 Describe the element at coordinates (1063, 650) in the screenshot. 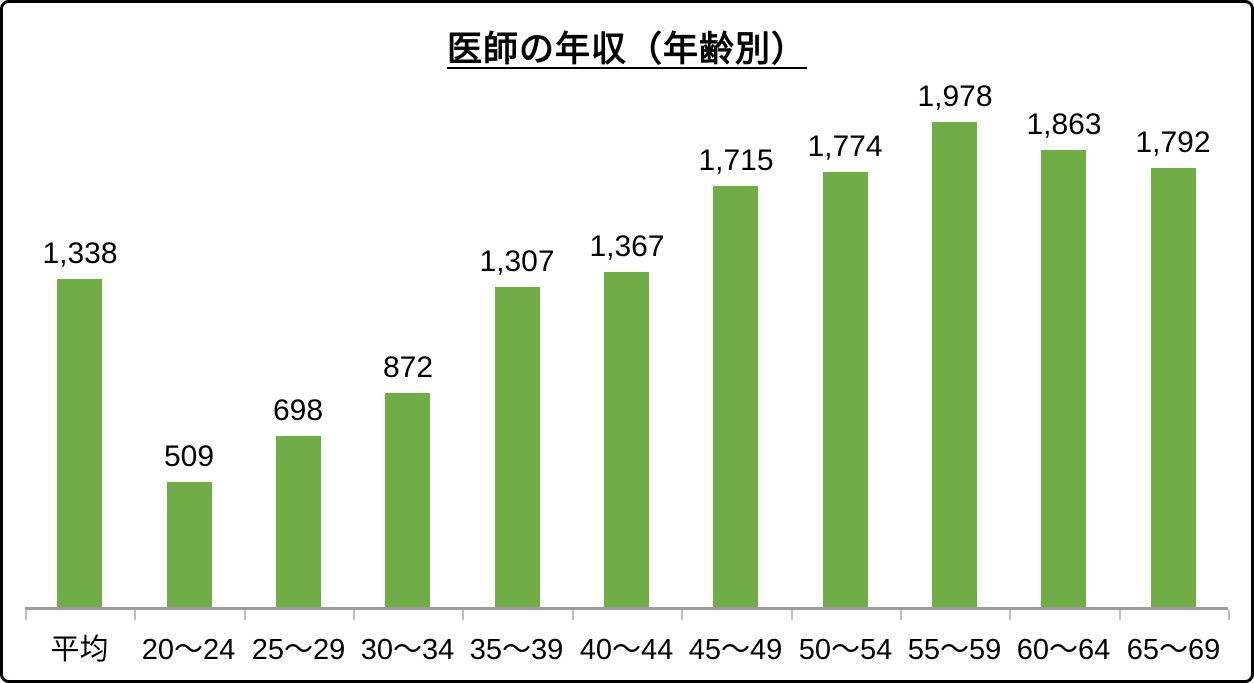

I see `category-label-9: 60〜64` at that location.